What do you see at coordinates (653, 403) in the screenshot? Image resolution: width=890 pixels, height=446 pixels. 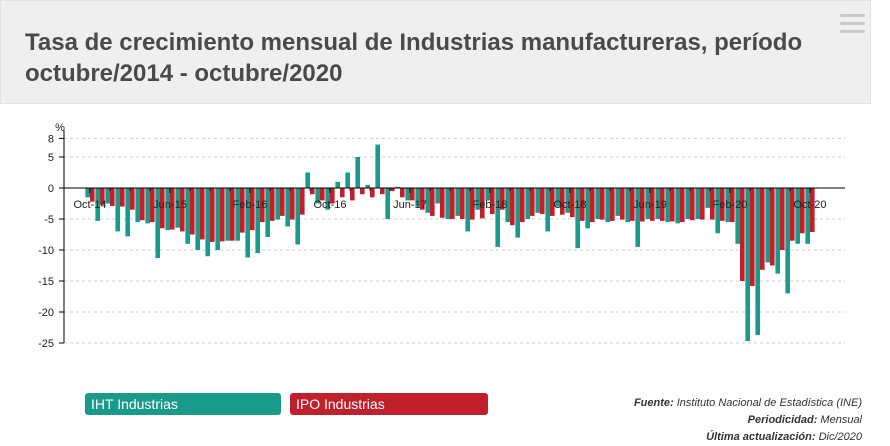 I see `source-label: Fuente:` at bounding box center [653, 403].